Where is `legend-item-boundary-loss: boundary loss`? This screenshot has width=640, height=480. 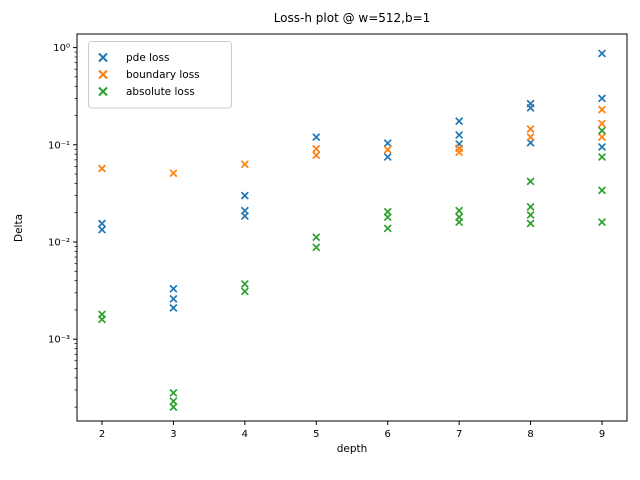 legend-item-boundary-loss: boundary loss is located at coordinates (149, 75).